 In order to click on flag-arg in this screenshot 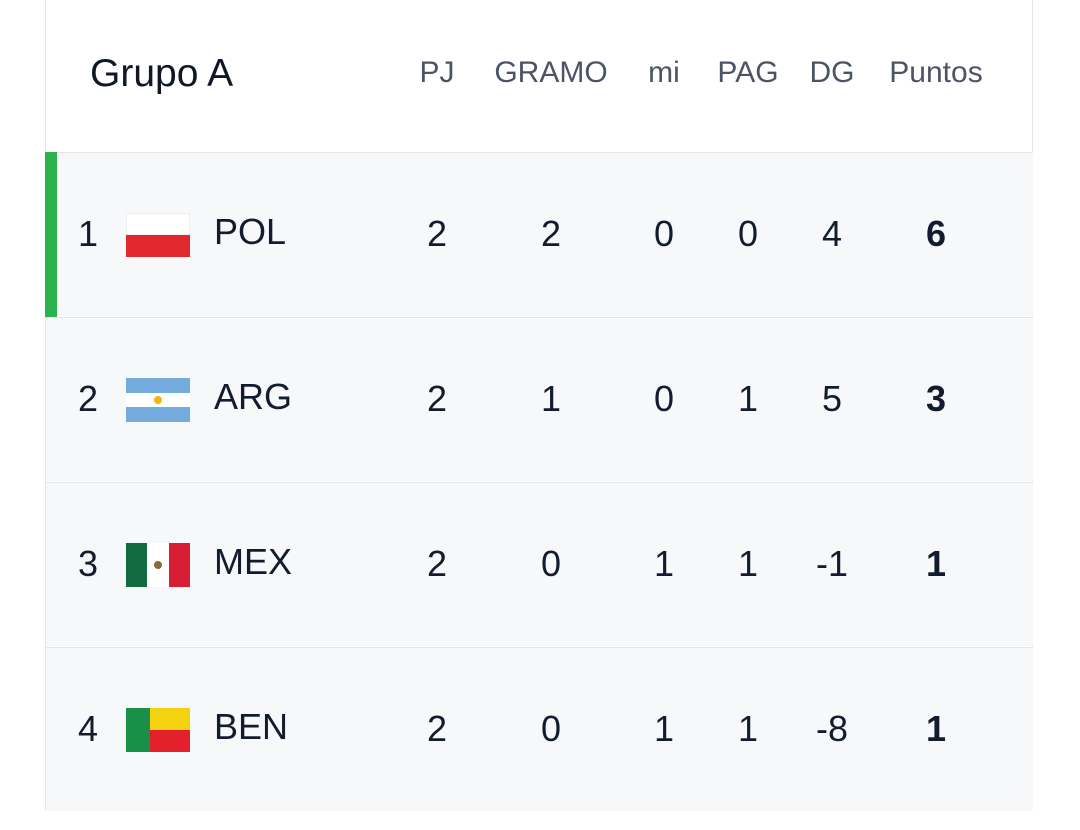, I will do `click(158, 400)`.